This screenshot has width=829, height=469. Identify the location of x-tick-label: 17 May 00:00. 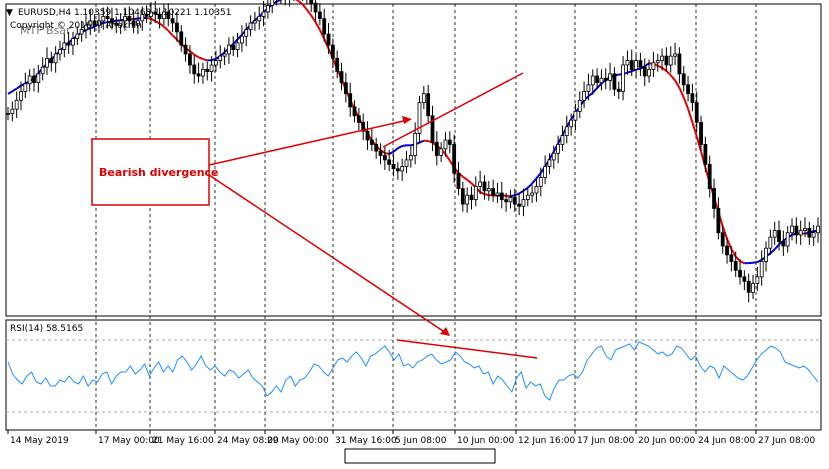
(129, 441).